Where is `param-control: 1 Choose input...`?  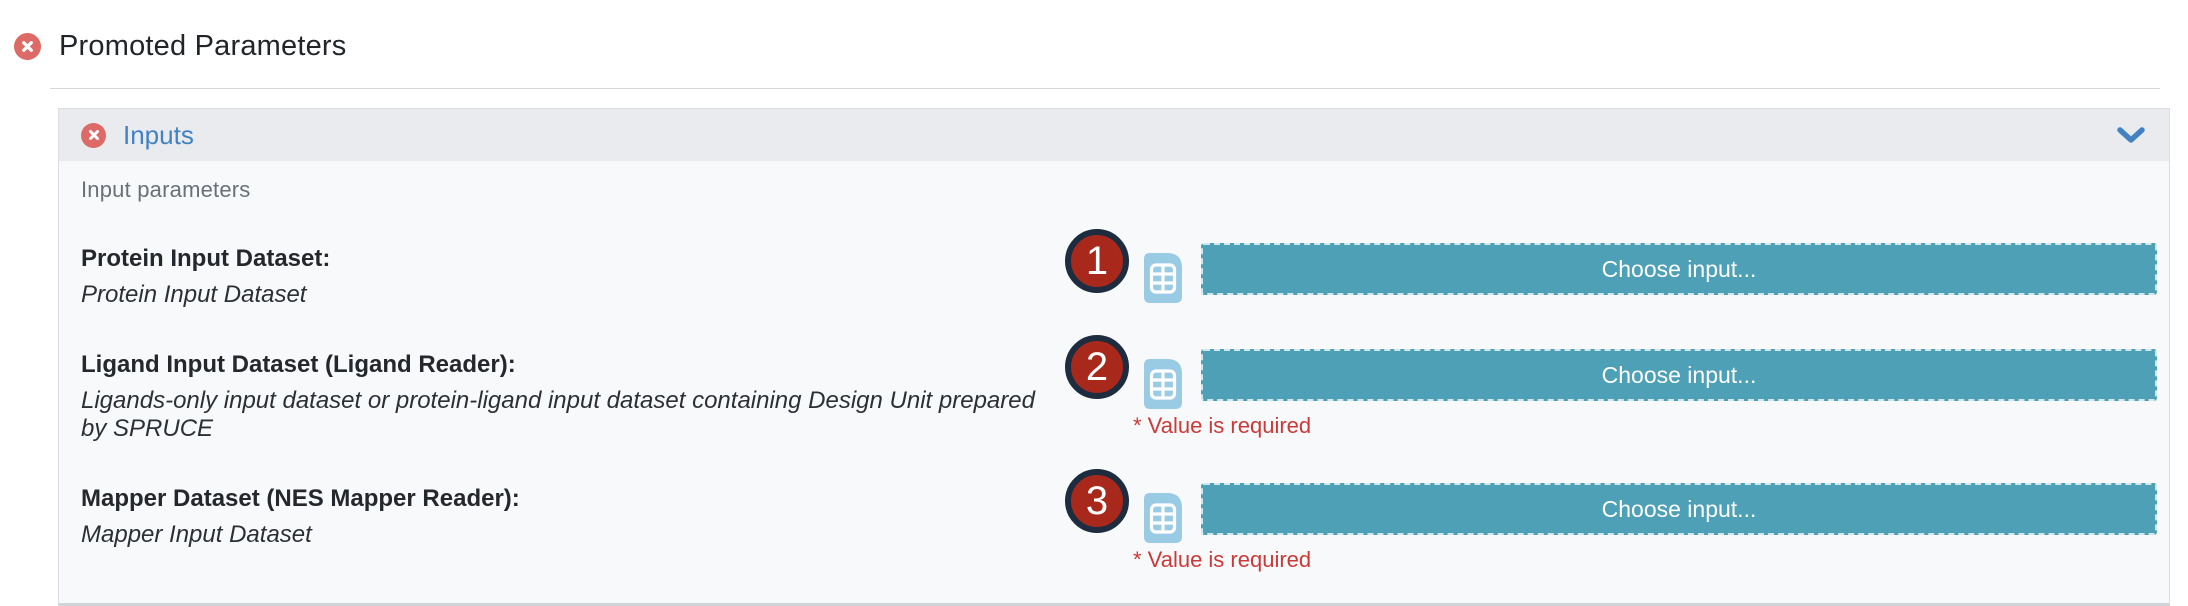 param-control: 1 Choose input... is located at coordinates (1611, 266).